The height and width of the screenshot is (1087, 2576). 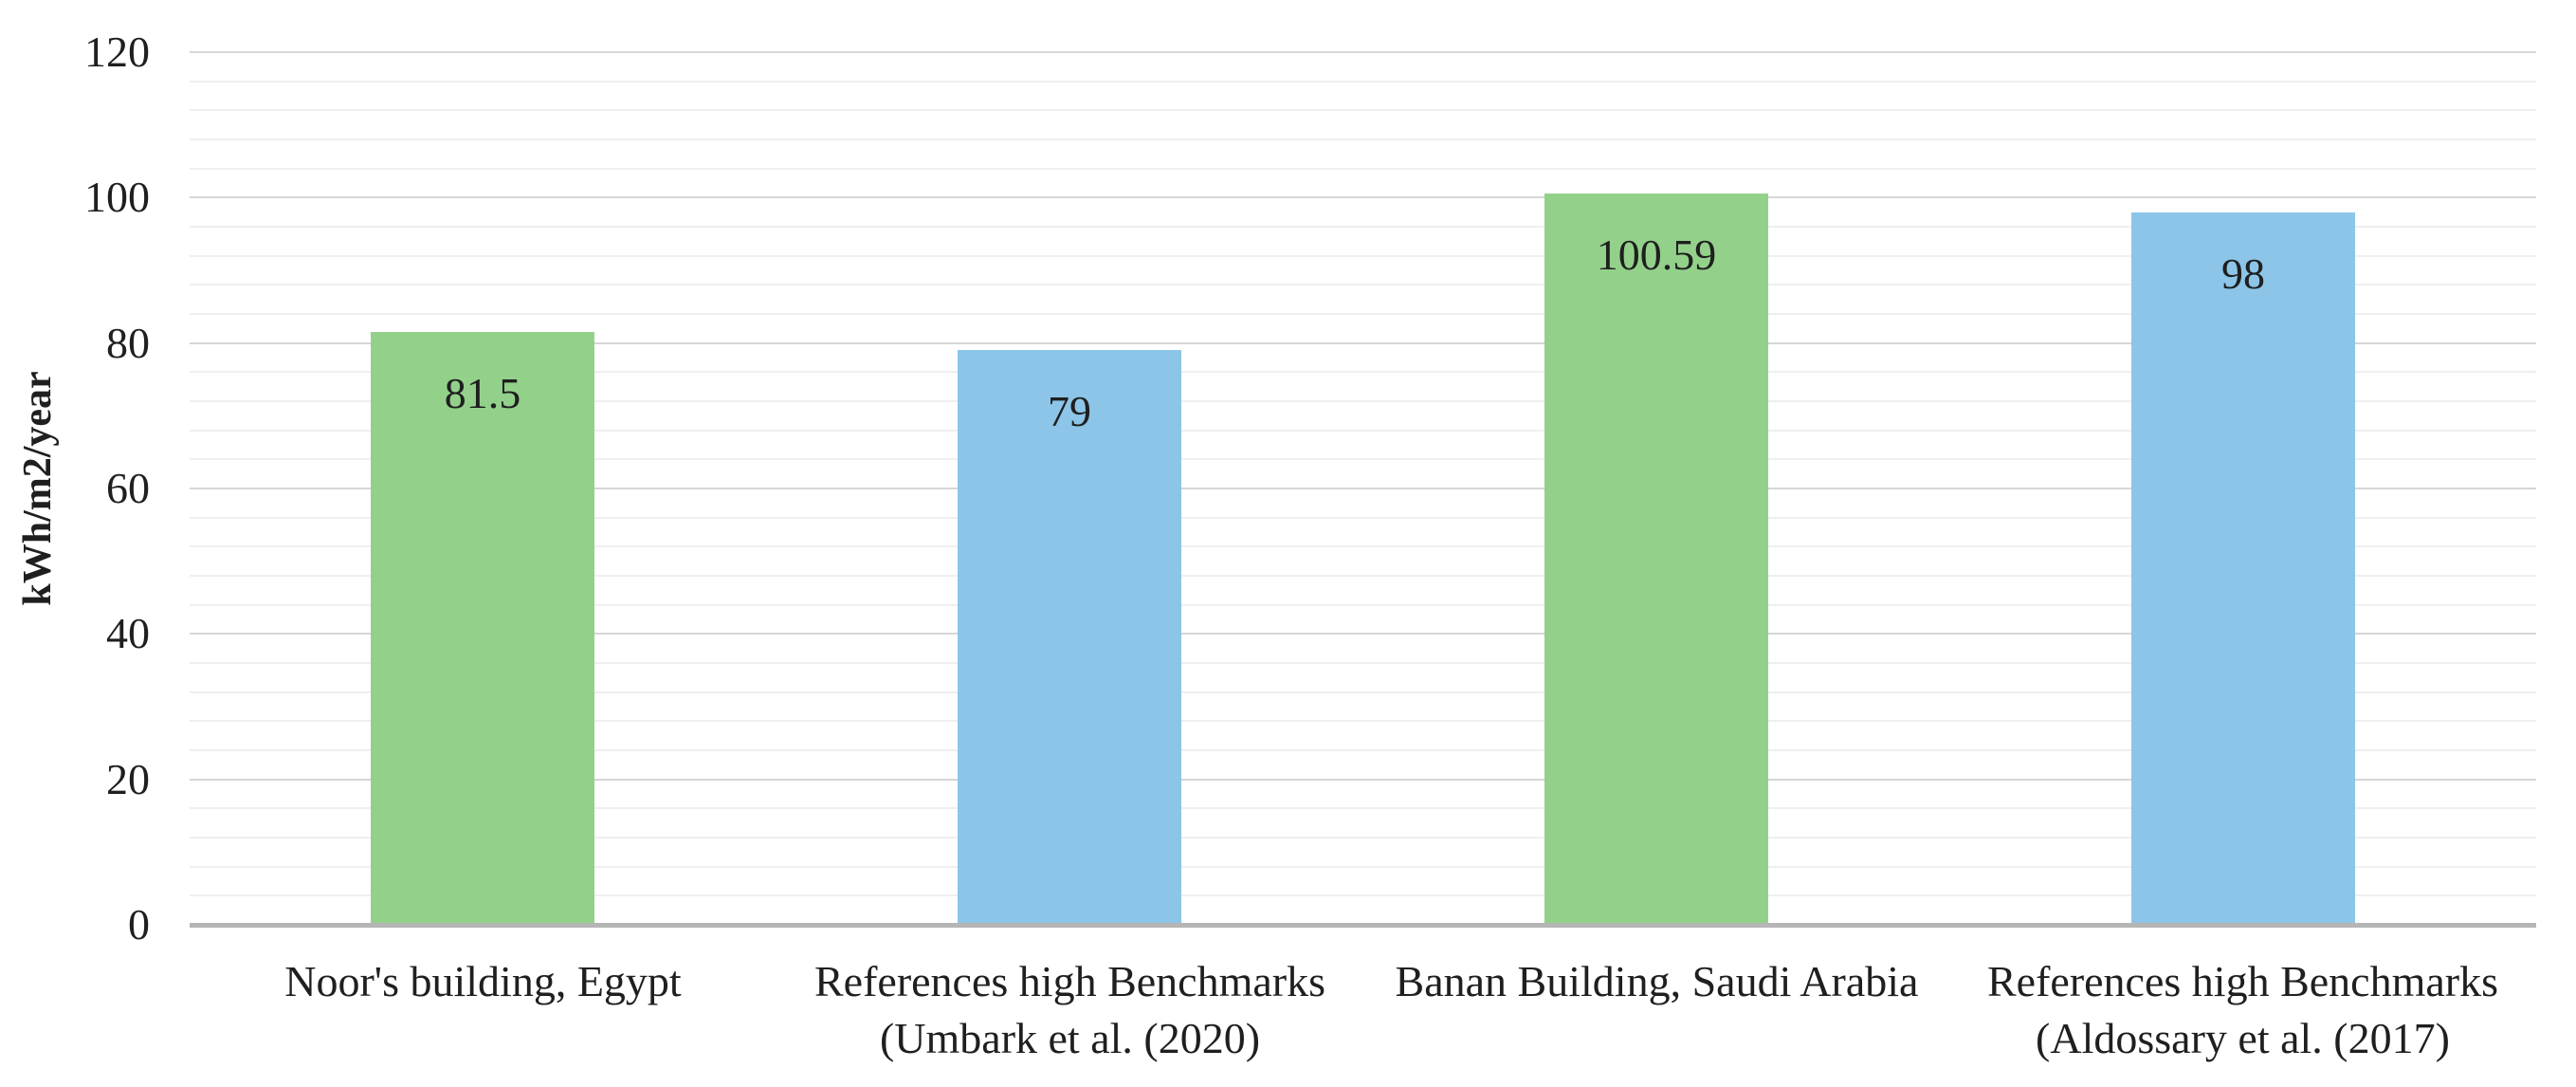 What do you see at coordinates (128, 343) in the screenshot?
I see `y-tick-label: 80` at bounding box center [128, 343].